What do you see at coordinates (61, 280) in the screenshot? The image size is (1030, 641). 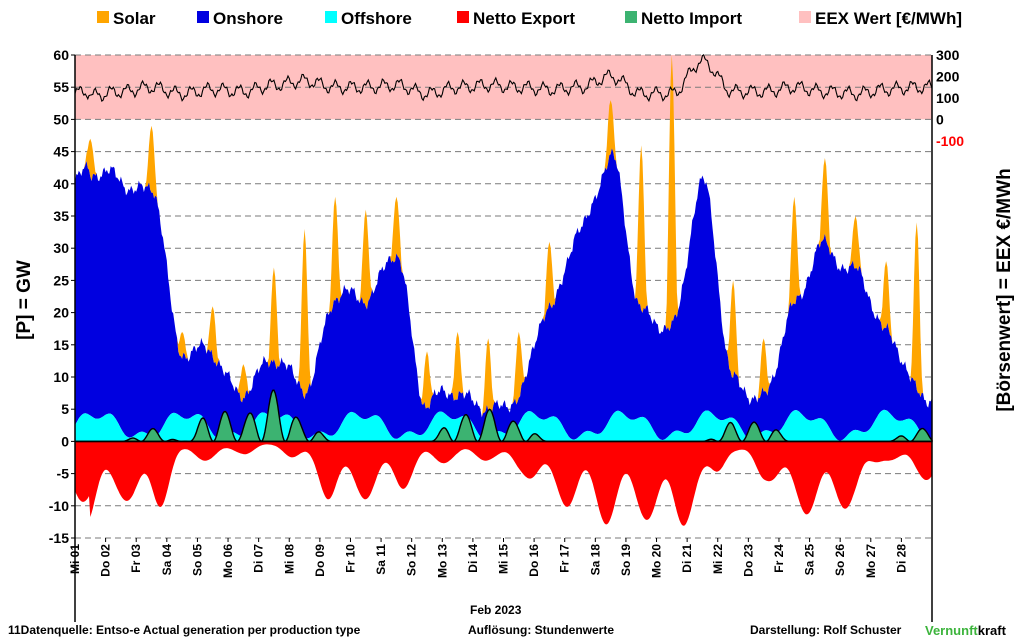 I see `y-tick-left: 25` at bounding box center [61, 280].